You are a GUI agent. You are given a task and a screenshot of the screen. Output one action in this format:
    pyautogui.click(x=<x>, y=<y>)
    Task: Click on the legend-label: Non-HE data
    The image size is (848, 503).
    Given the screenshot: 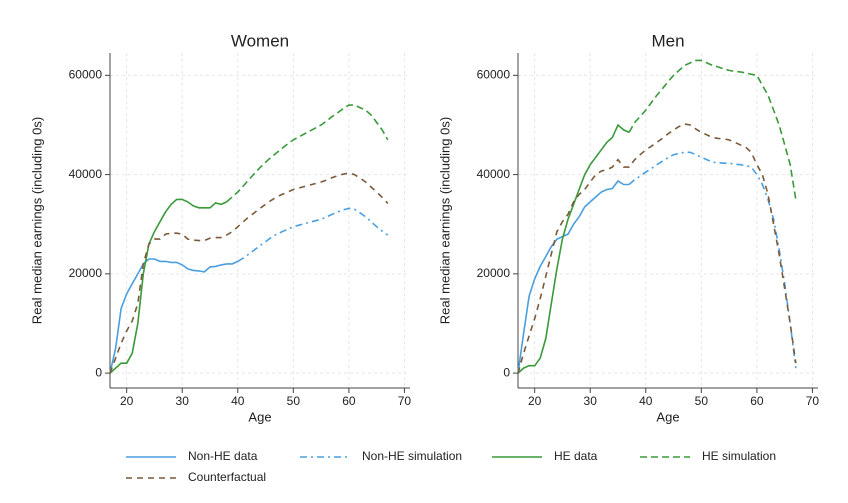 What is the action you would take?
    pyautogui.click(x=223, y=456)
    